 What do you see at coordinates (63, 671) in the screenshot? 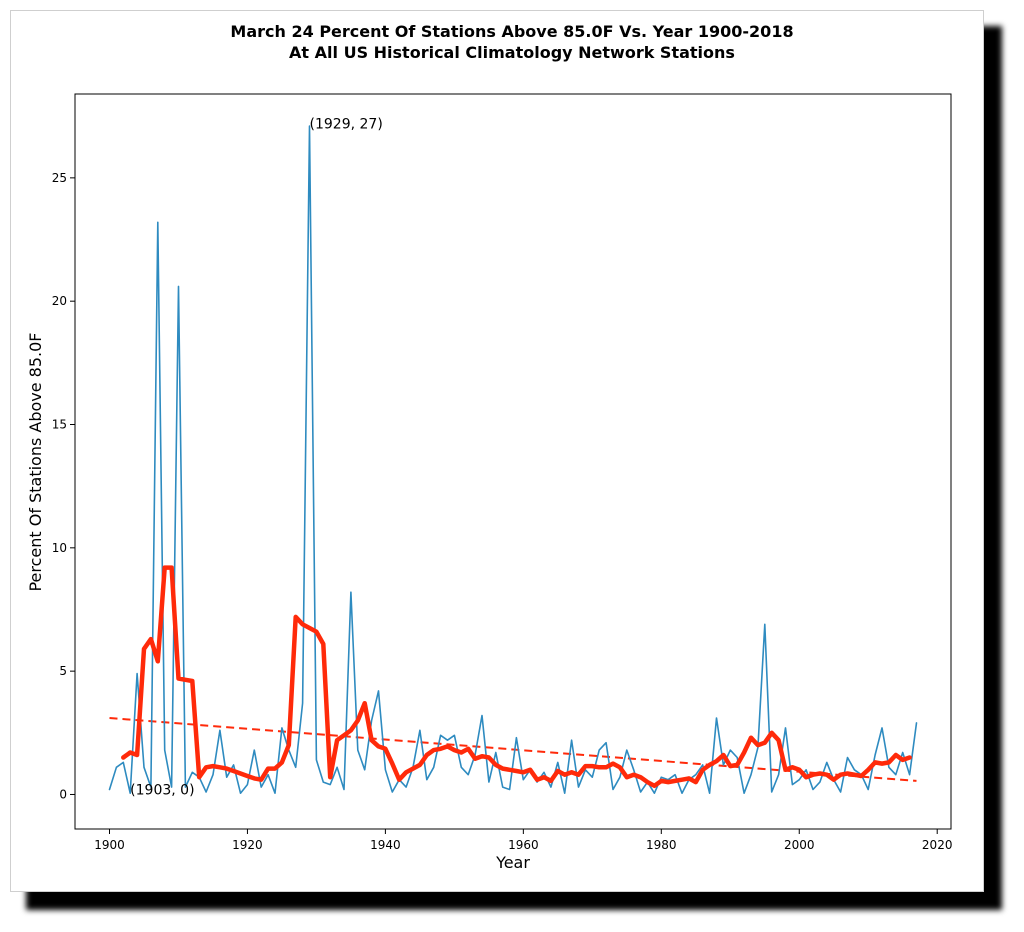
I see `y-tick-label: 5` at bounding box center [63, 671].